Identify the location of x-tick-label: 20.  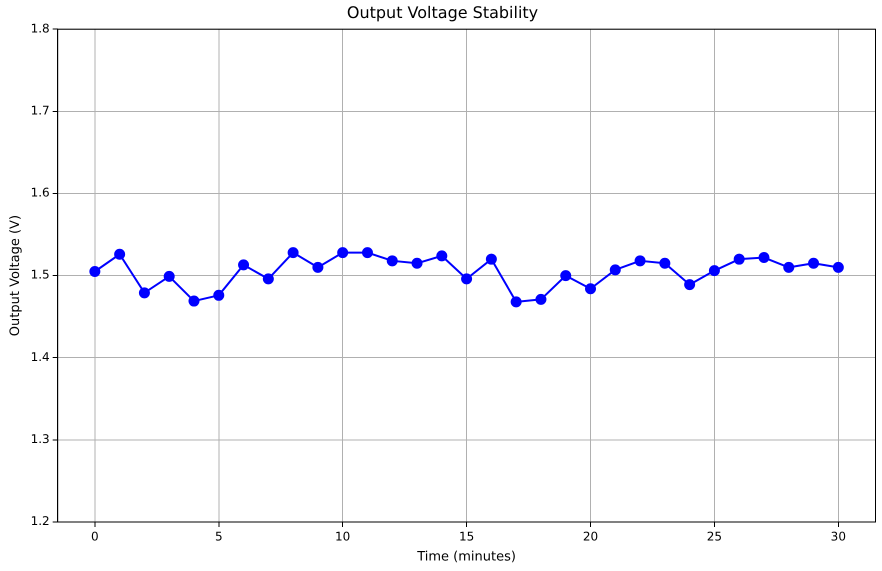
(590, 536).